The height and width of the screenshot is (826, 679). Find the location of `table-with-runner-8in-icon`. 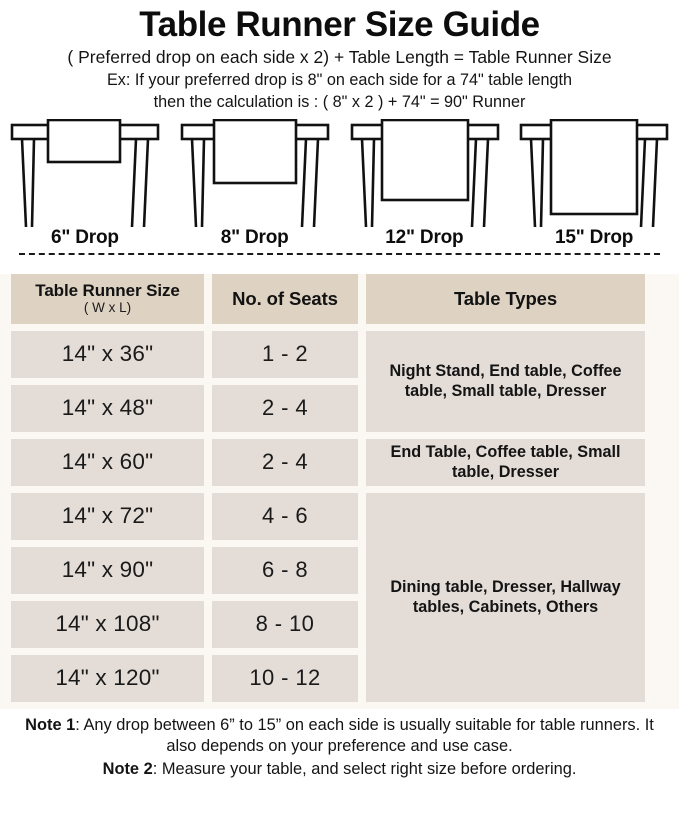

table-with-runner-8in-icon is located at coordinates (255, 172).